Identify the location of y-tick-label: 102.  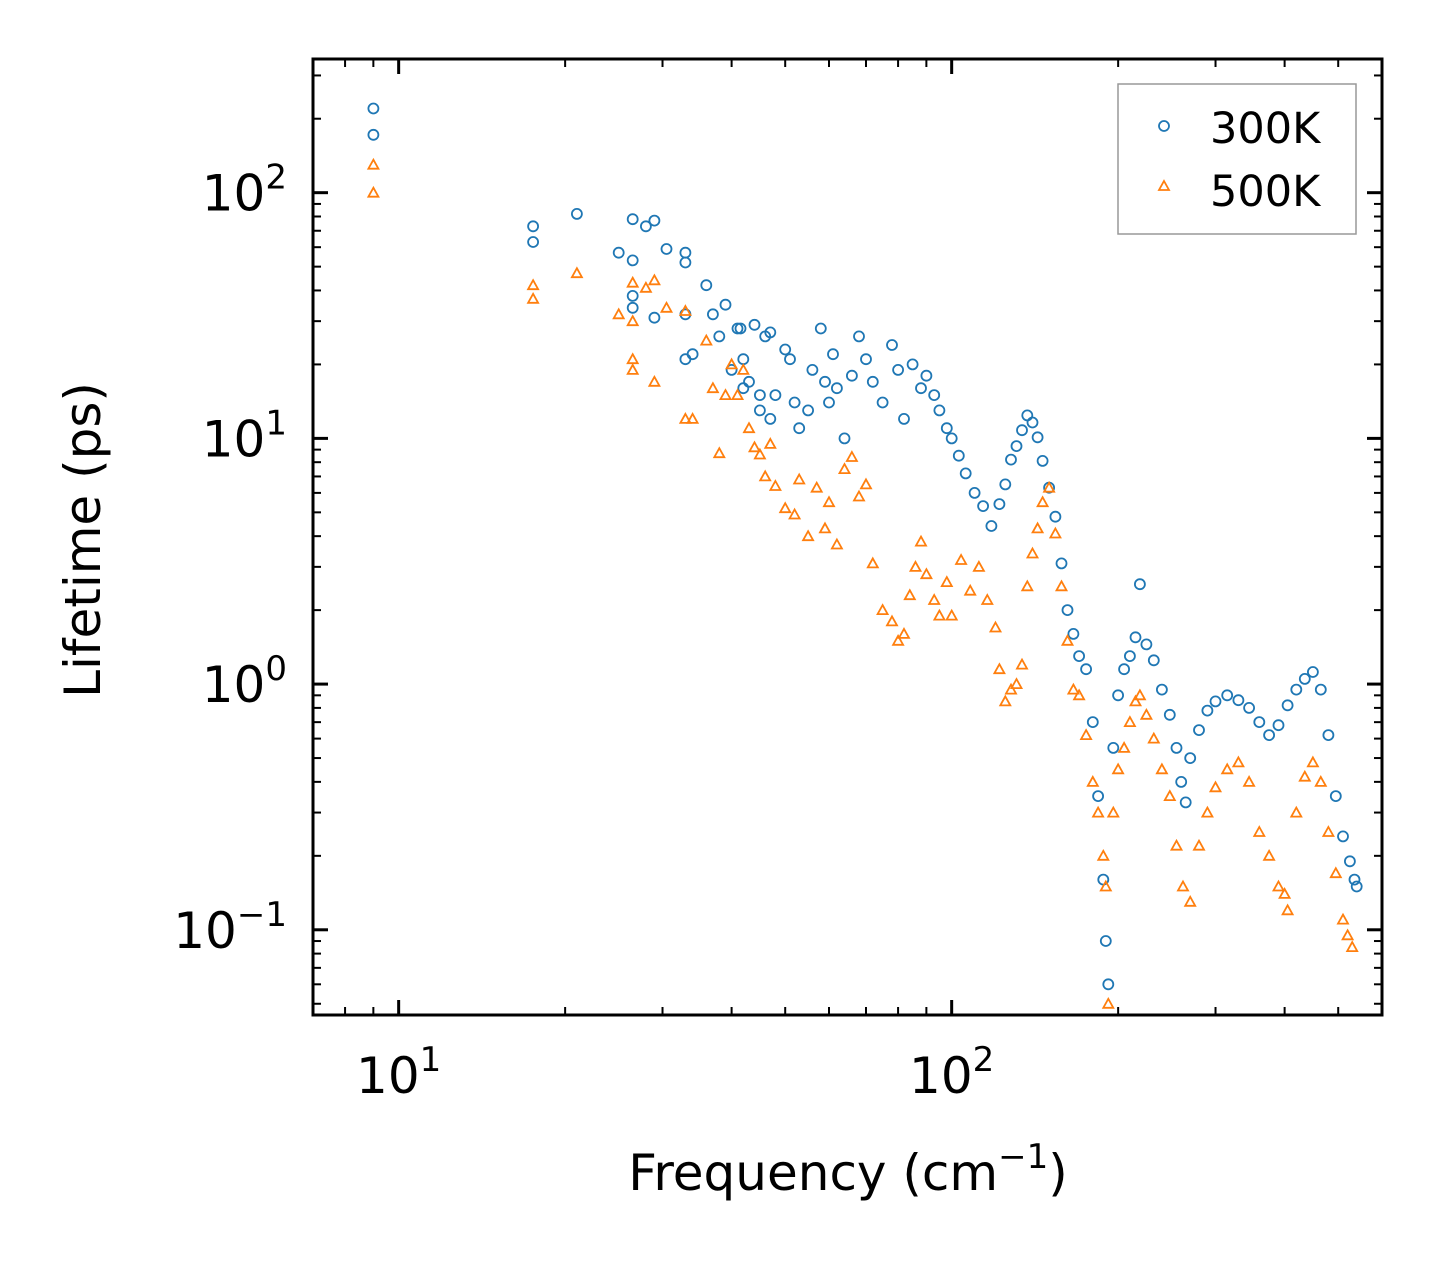
(244, 190).